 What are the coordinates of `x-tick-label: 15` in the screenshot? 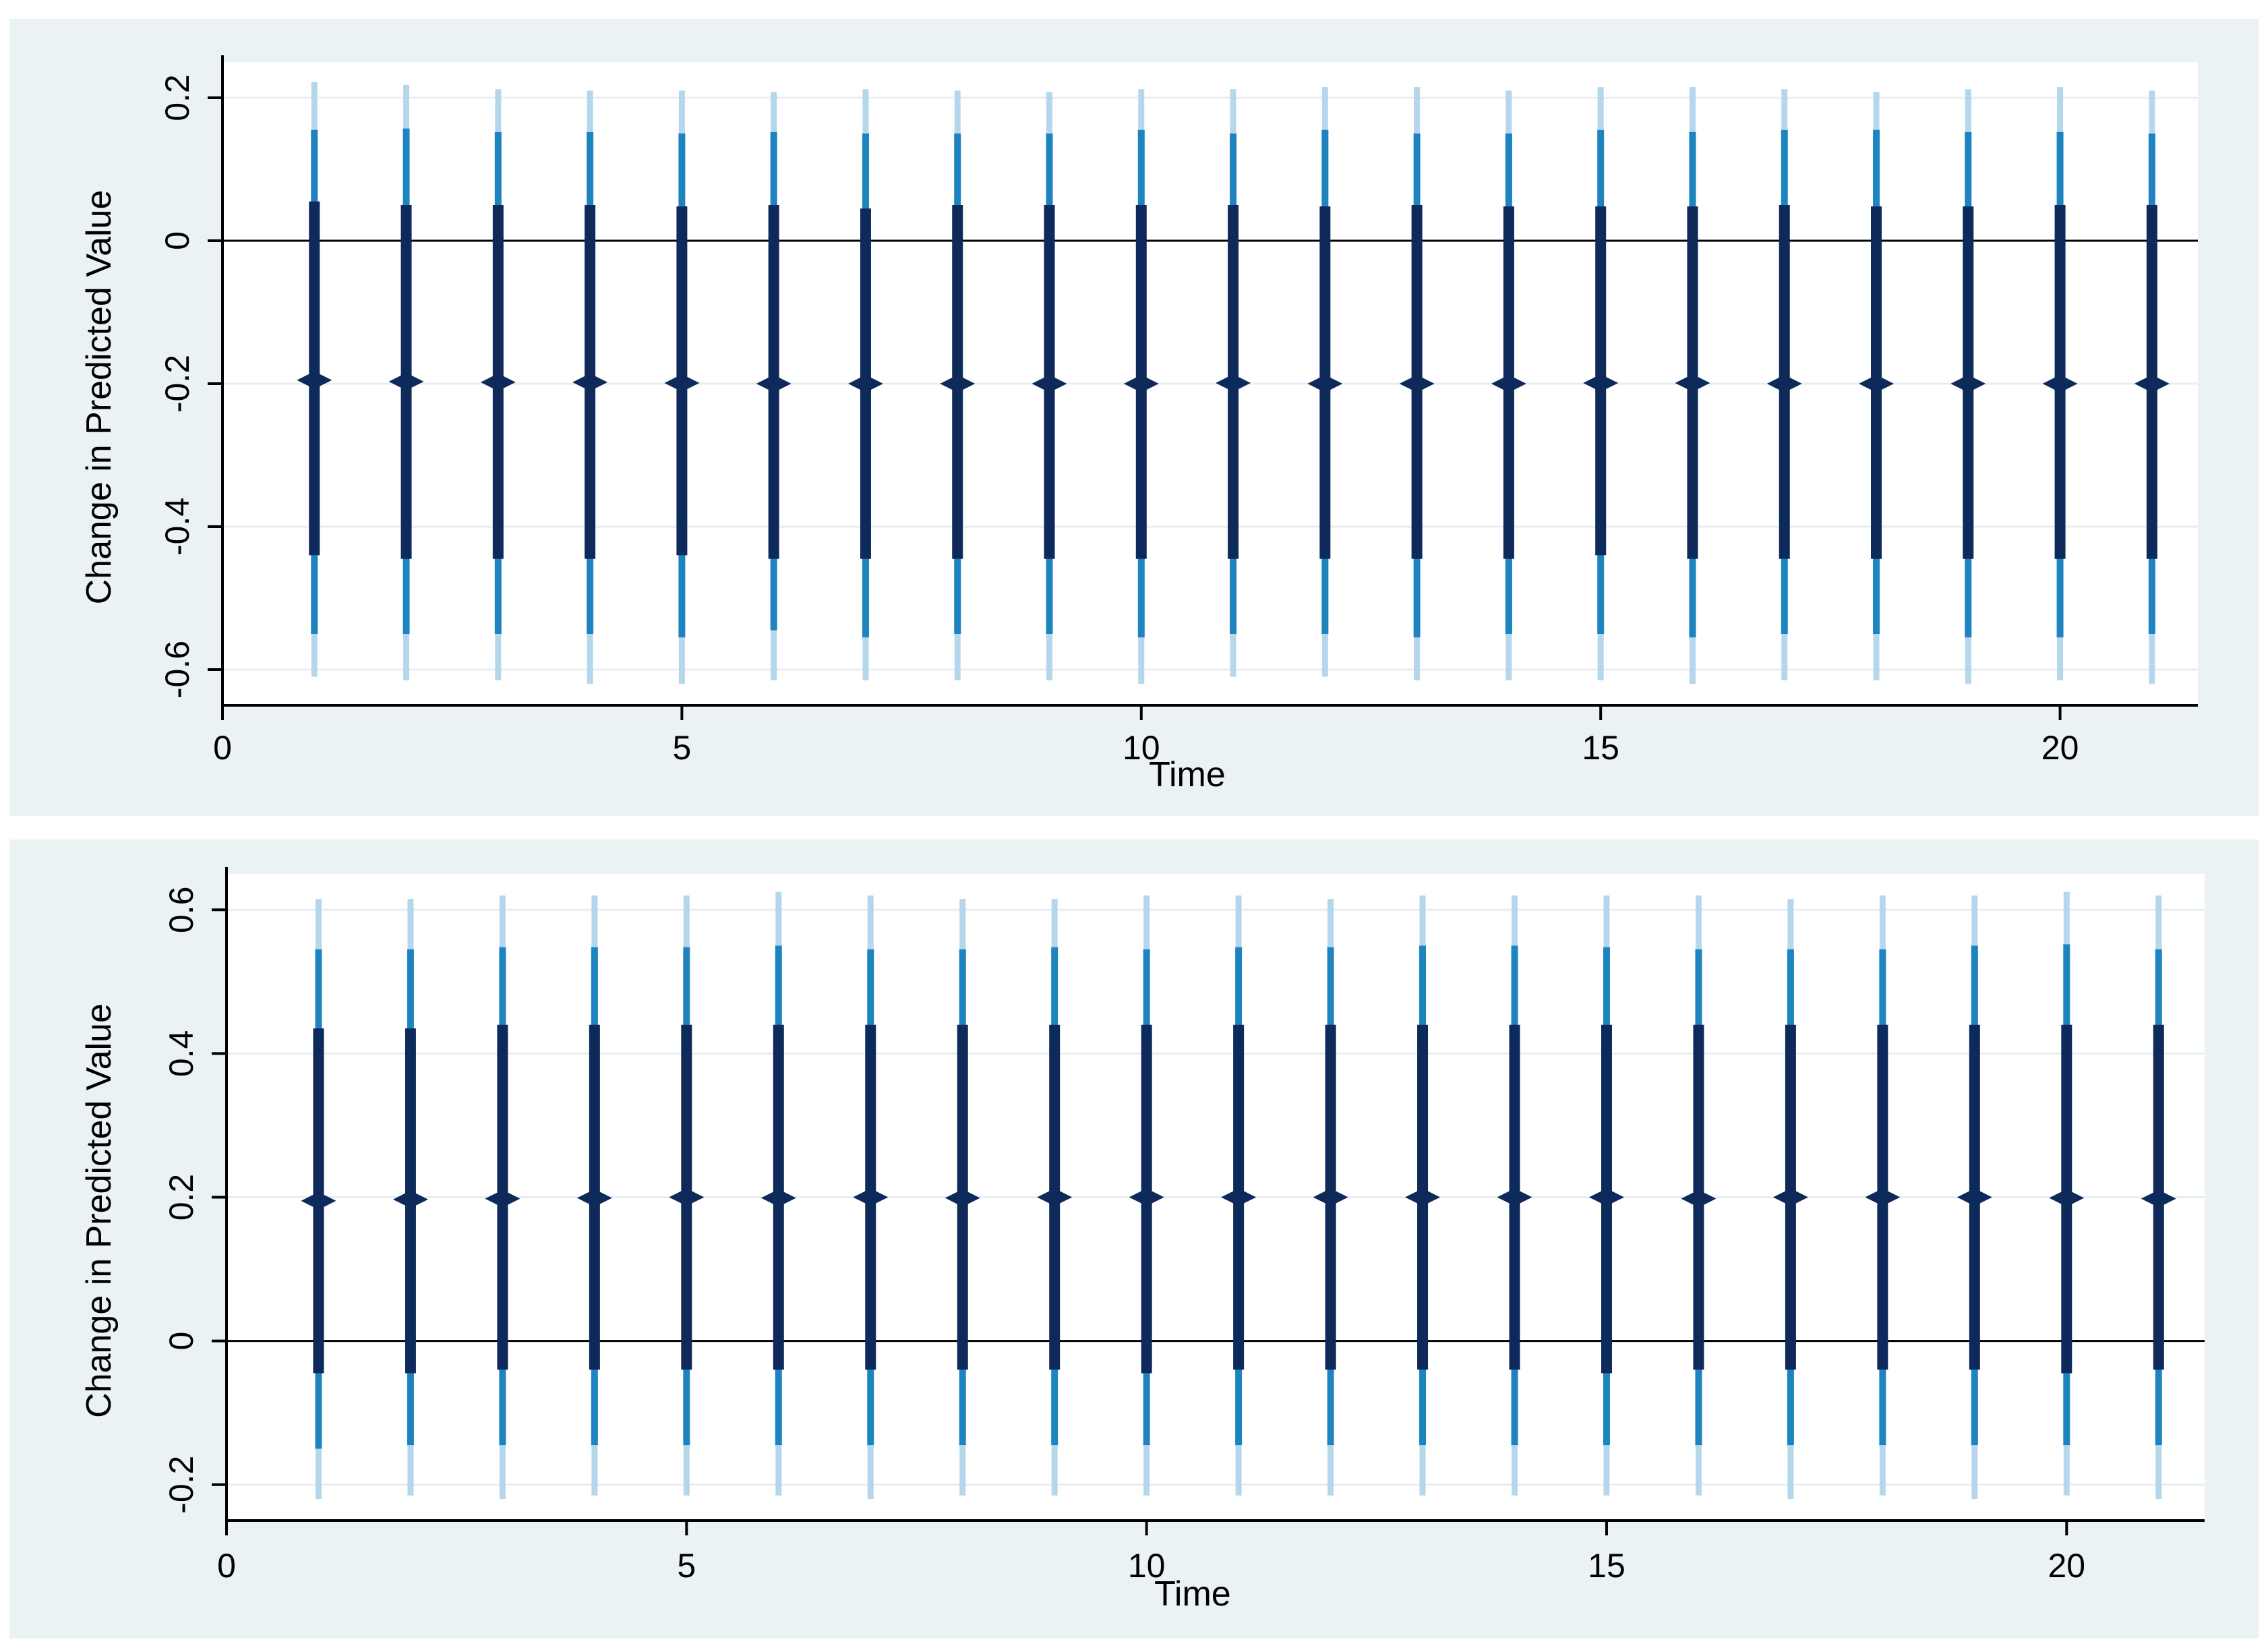 It's located at (1600, 748).